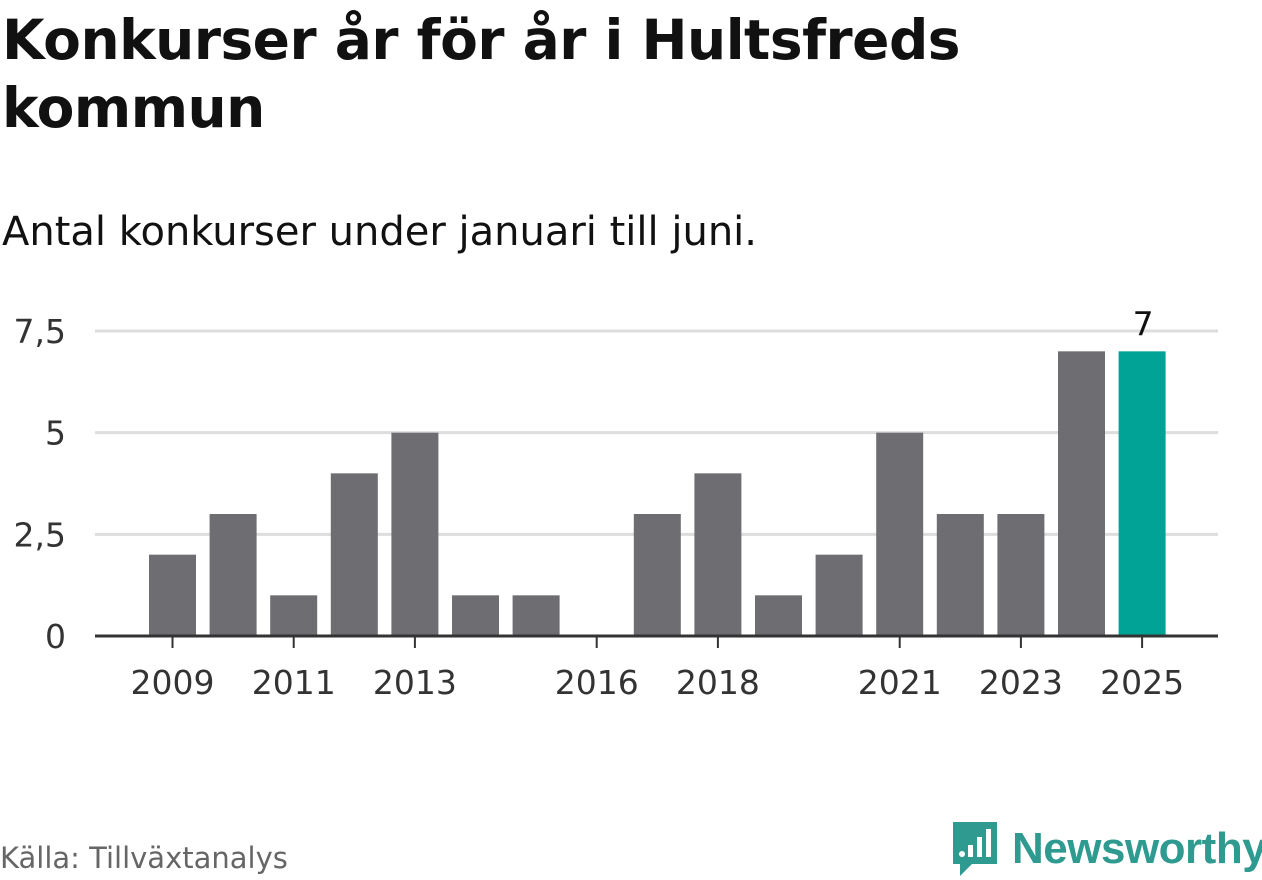 The width and height of the screenshot is (1262, 880). I want to click on x-tick-label: 2018, so click(718, 682).